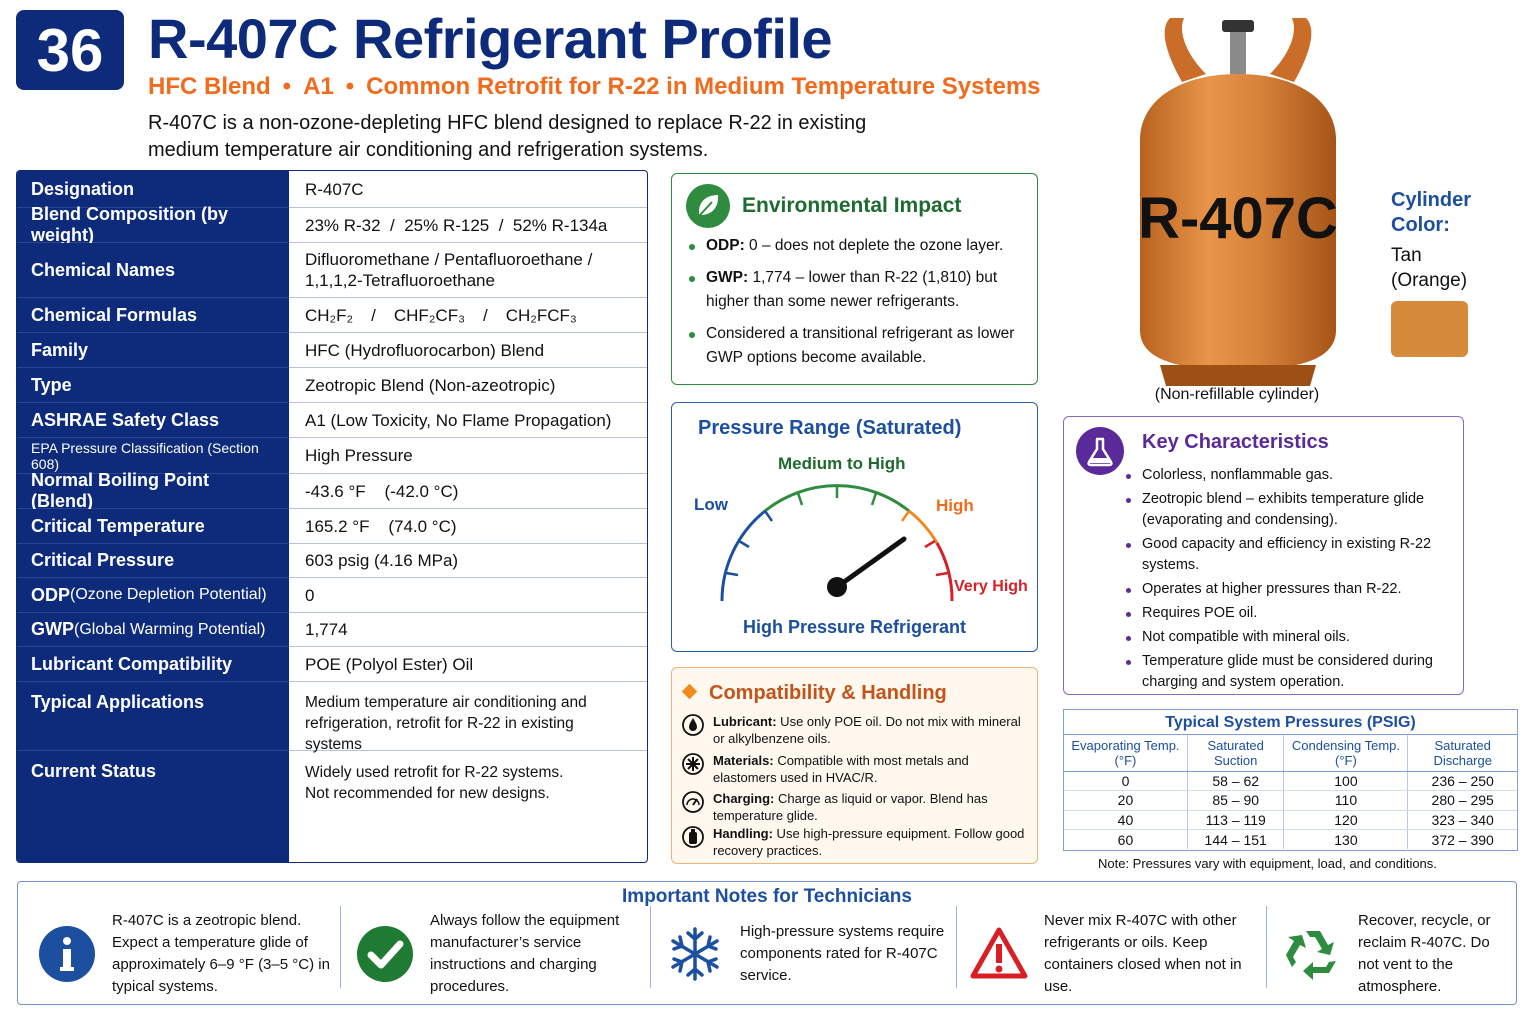 The image size is (1536, 1024). What do you see at coordinates (334, 189) in the screenshot?
I see `row-value: R-407C` at bounding box center [334, 189].